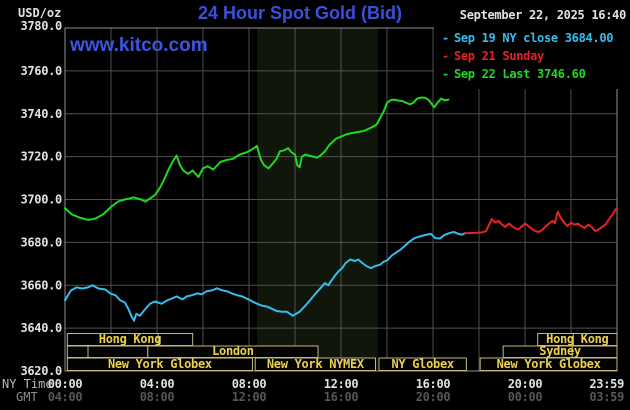 Image resolution: width=630 pixels, height=410 pixels. Describe the element at coordinates (41, 71) in the screenshot. I see `y-tick-label: 3760.0` at that location.